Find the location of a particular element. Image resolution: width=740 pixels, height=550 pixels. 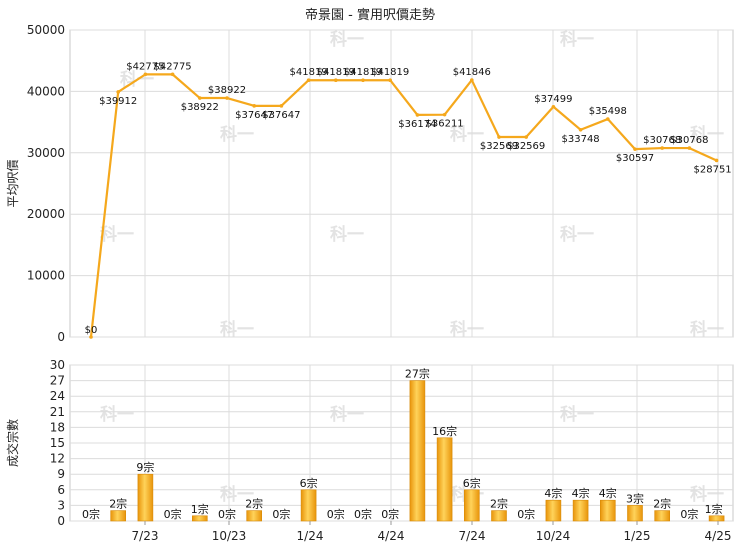

price-data-label: $37499 is located at coordinates (553, 99).